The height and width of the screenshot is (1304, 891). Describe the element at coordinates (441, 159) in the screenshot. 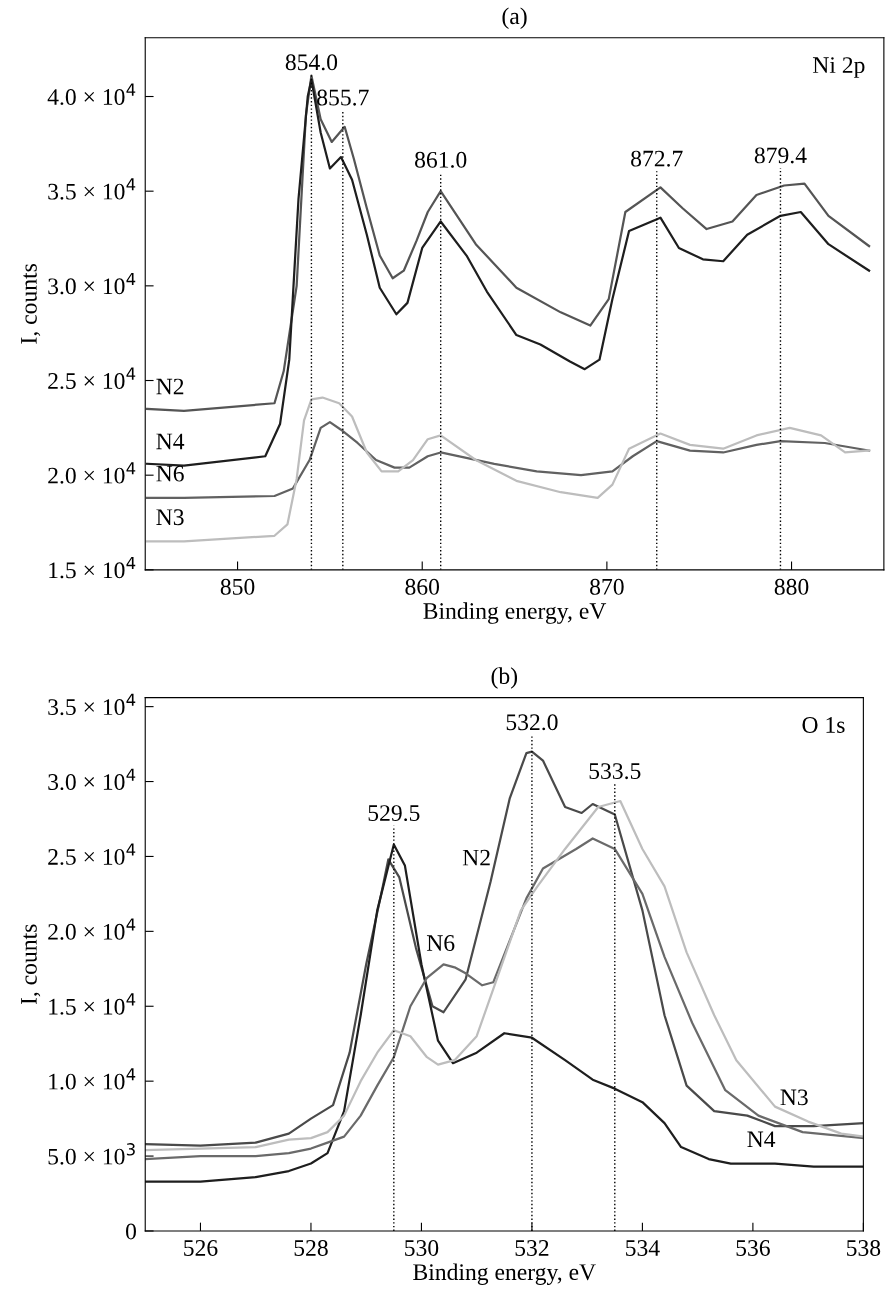

I see `ref-line-label: 861.0` at that location.